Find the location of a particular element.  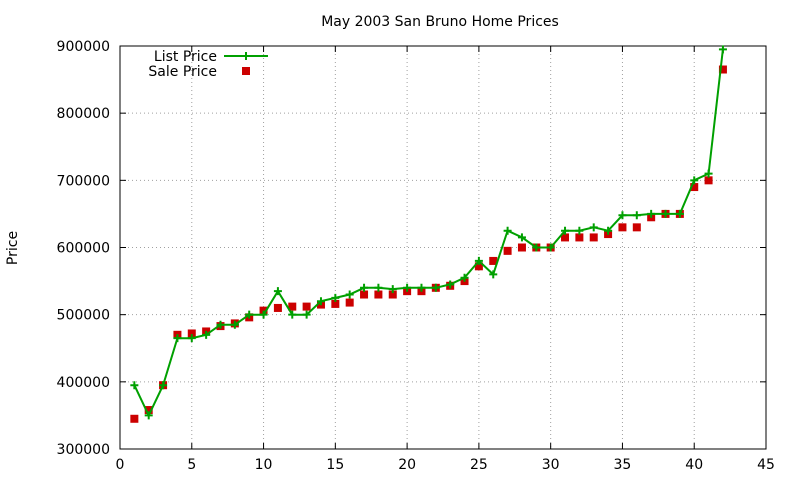

legend: List Price Sale Price is located at coordinates (208, 64).